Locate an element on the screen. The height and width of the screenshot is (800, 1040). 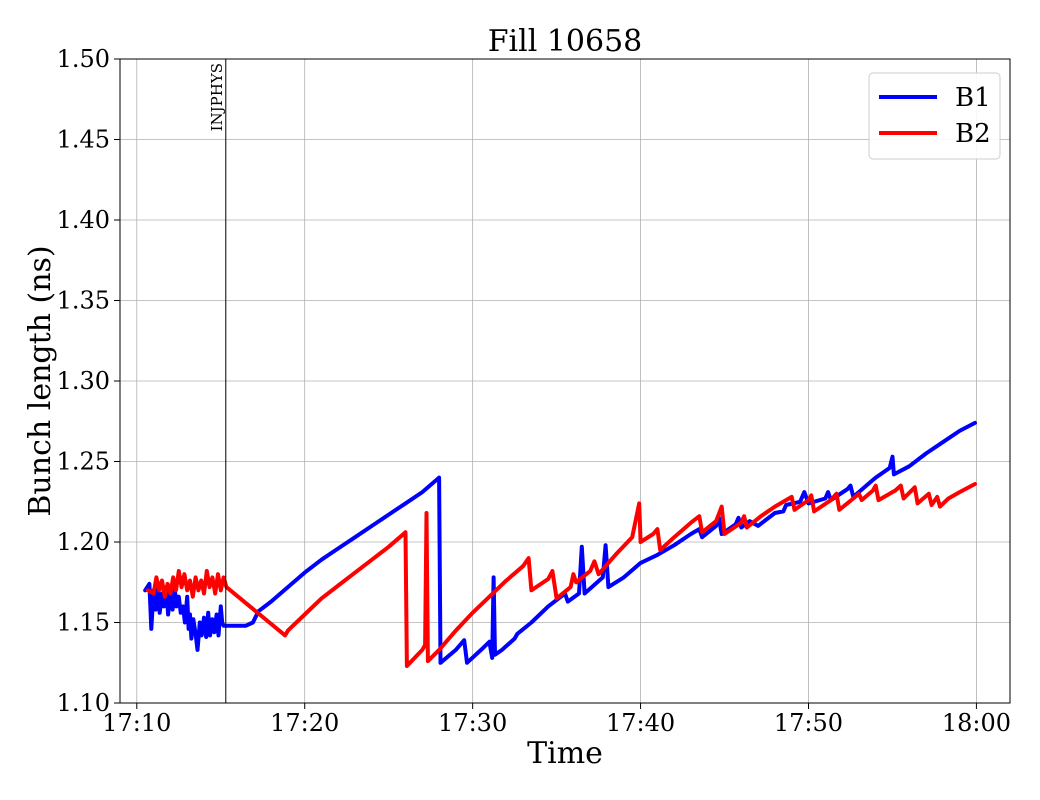
y-tick-label: 1.30 is located at coordinates (83, 381).